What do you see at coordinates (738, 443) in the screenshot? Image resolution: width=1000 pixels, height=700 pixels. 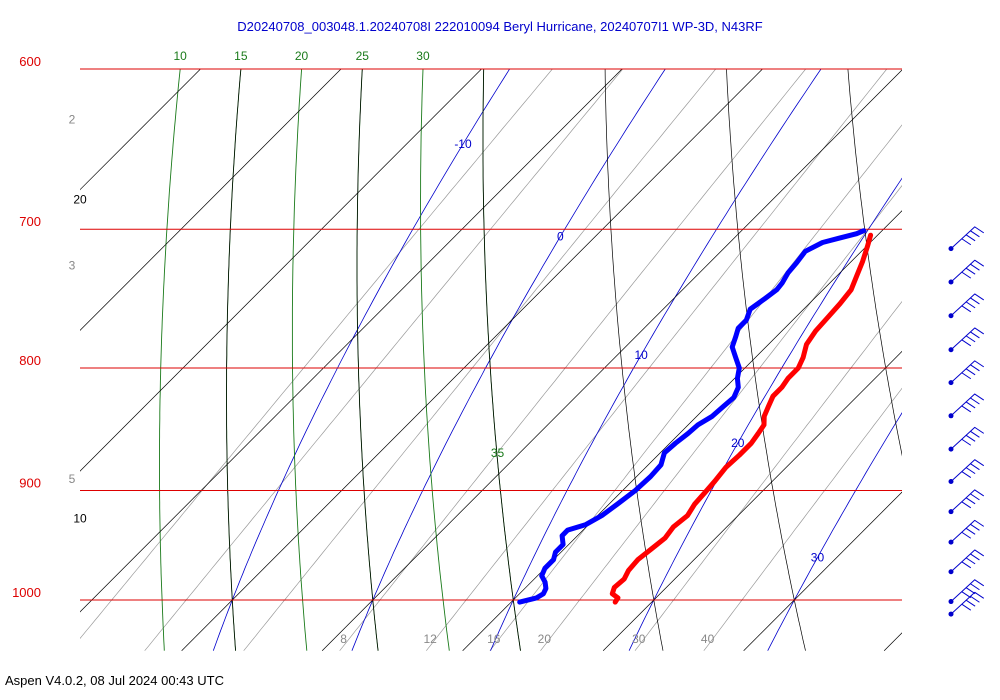 I see `moist-adiabat-label: 20` at bounding box center [738, 443].